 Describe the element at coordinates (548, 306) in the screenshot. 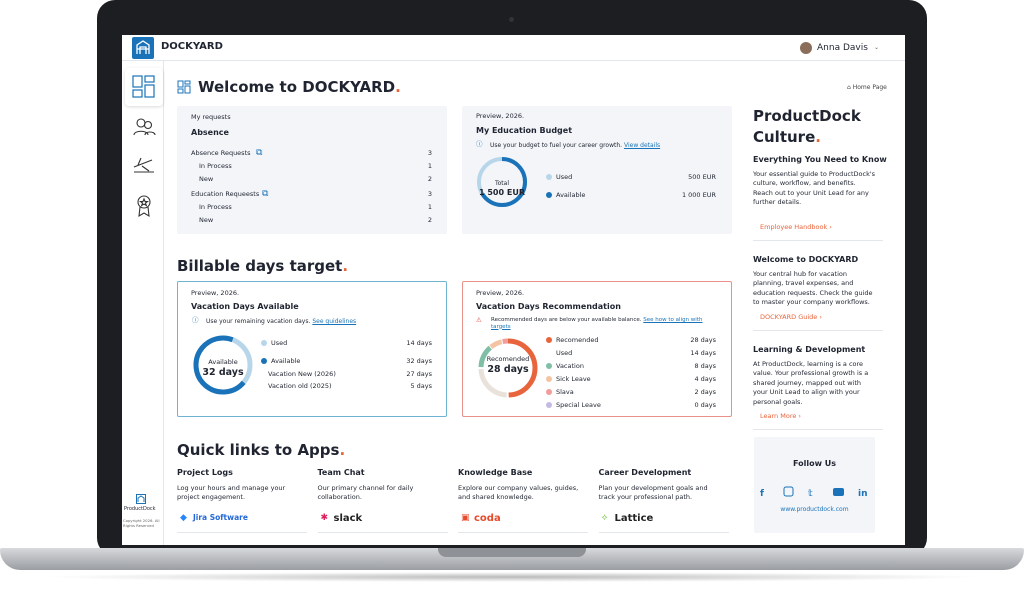

I see `card-title: Vacation Days Recommendation` at that location.